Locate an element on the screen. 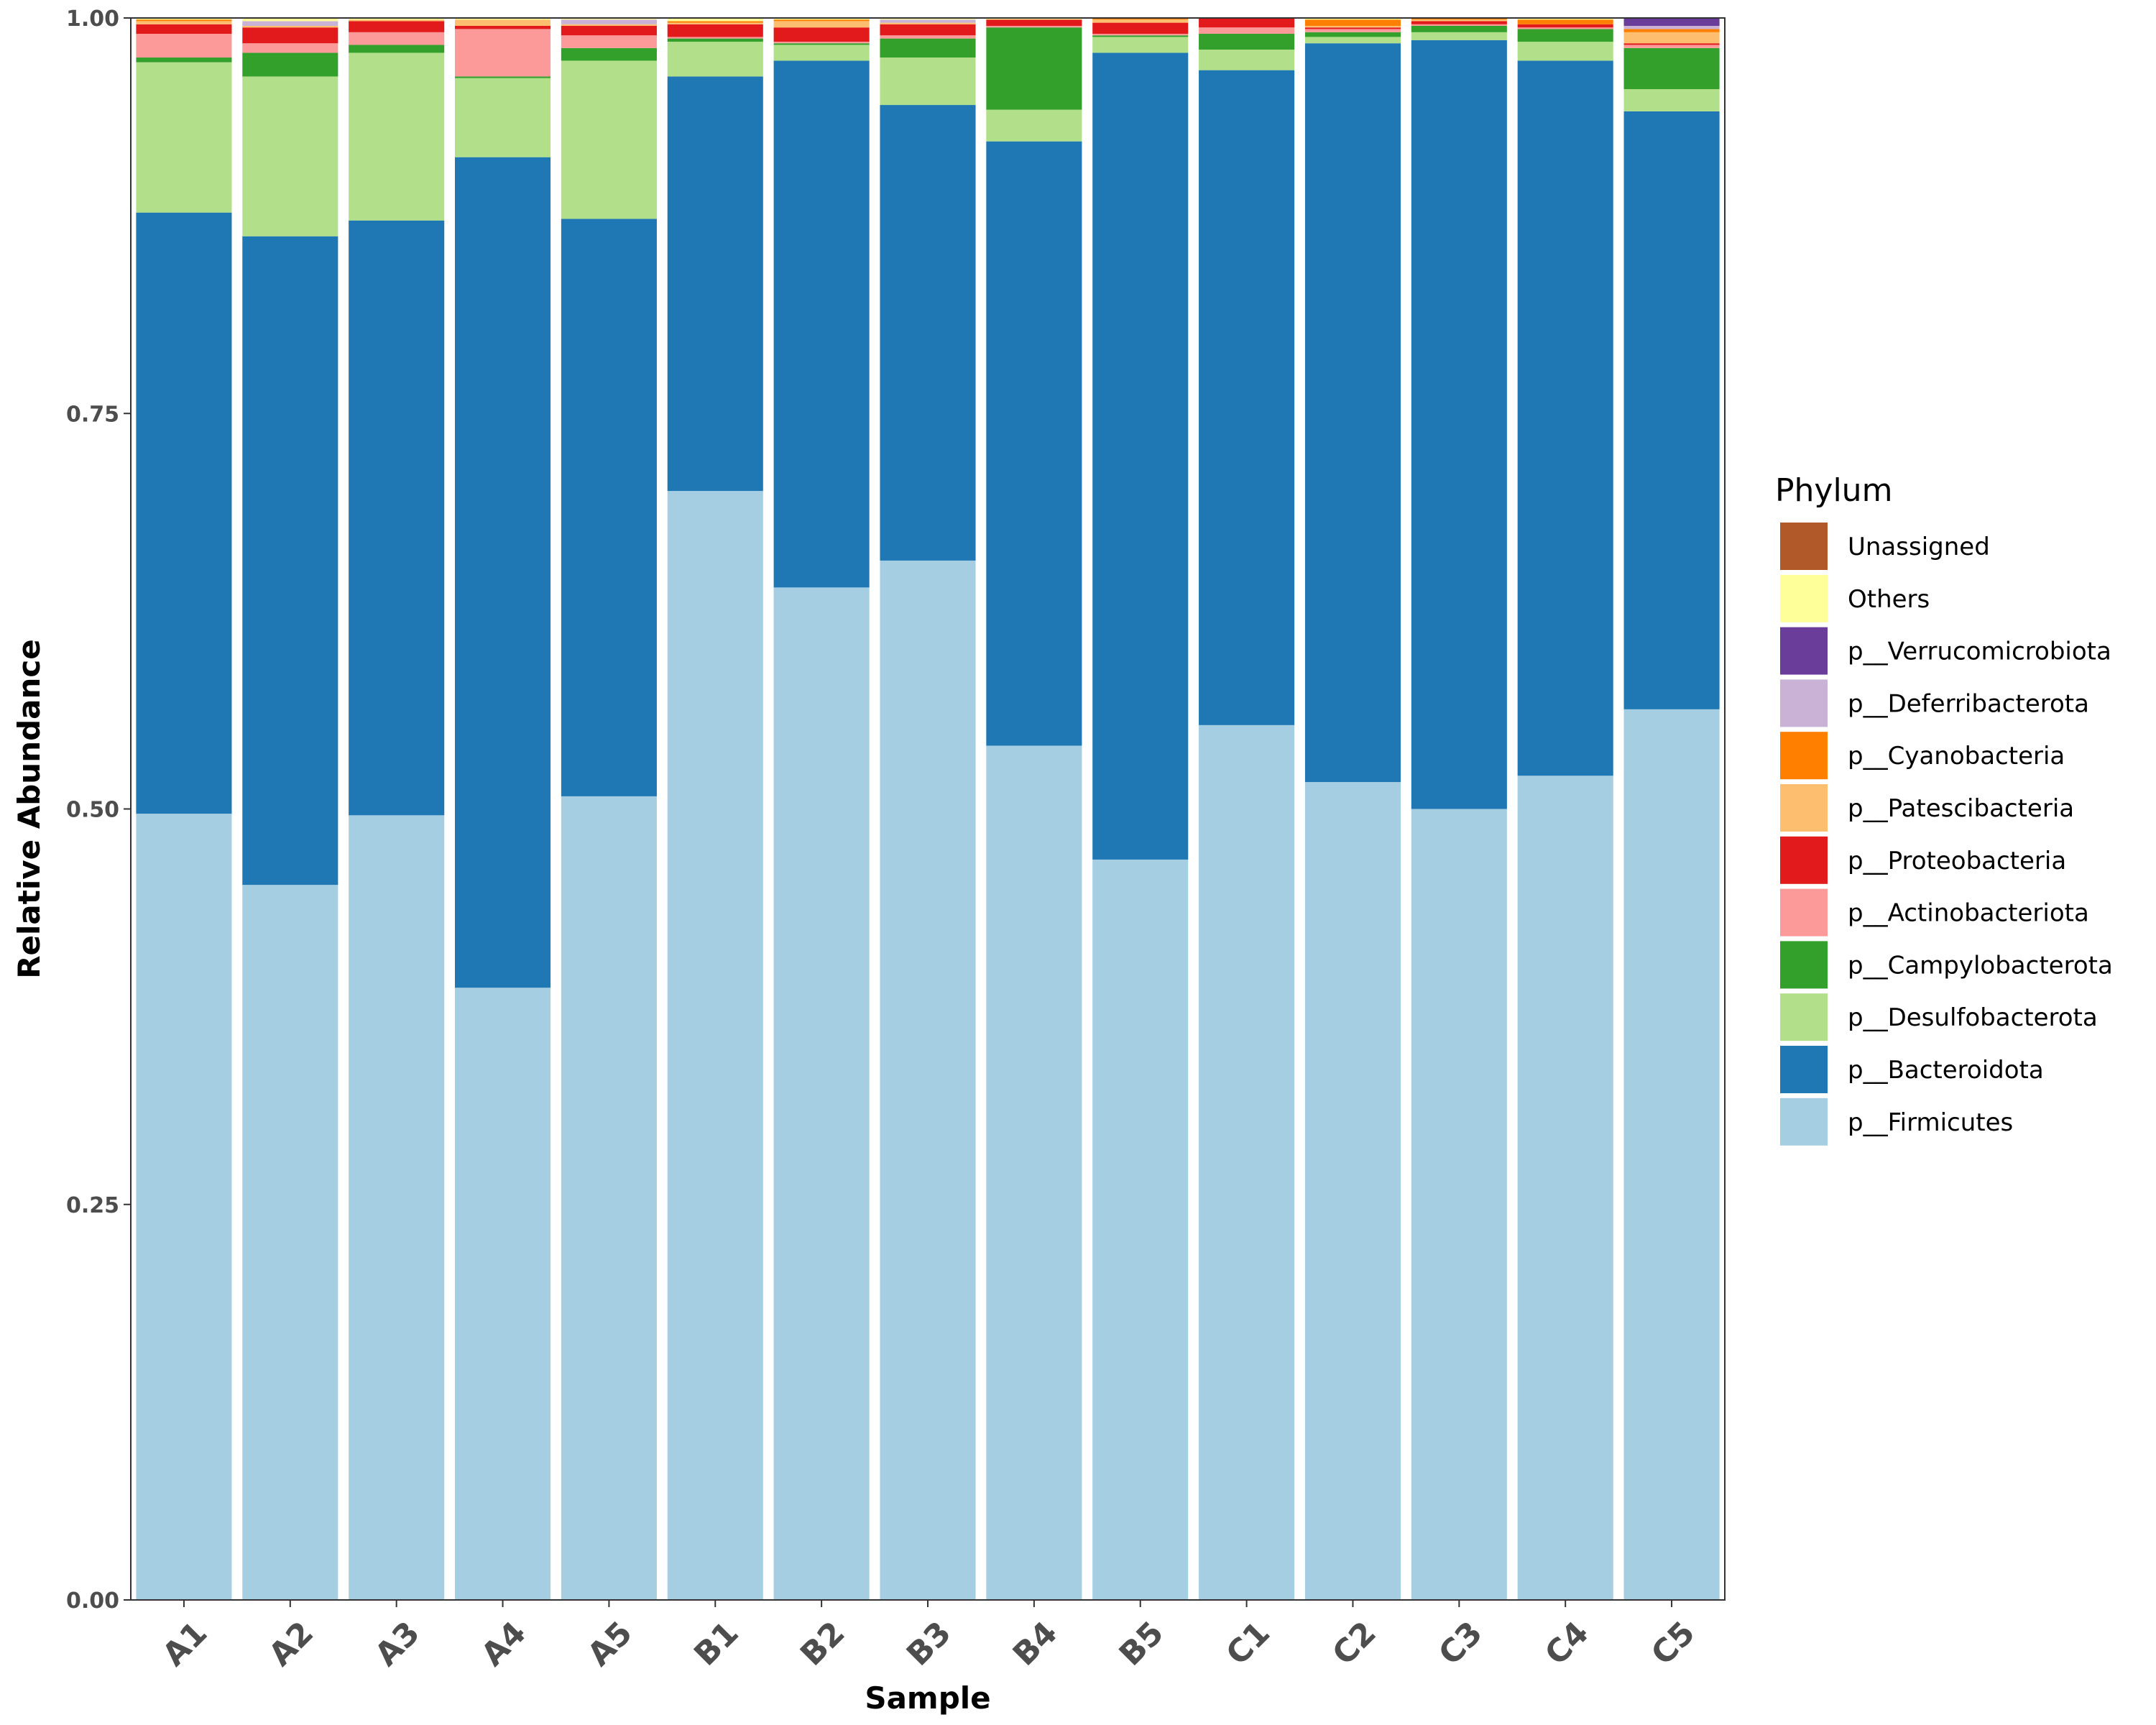  bar-segment-B2-pactinobacteriota is located at coordinates (821, 43).